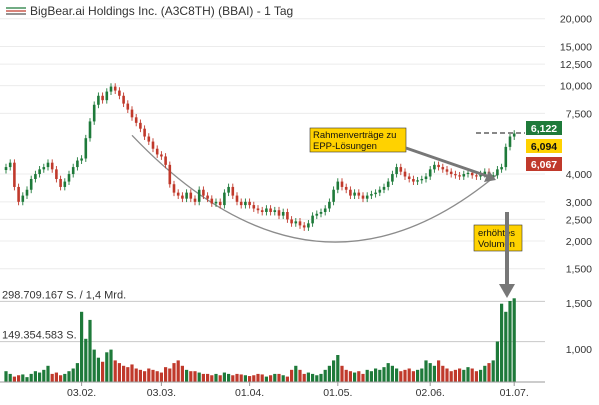 This screenshot has height=405, width=599. What do you see at coordinates (544, 147) in the screenshot?
I see `price-badge-label: 6,094` at bounding box center [544, 147].